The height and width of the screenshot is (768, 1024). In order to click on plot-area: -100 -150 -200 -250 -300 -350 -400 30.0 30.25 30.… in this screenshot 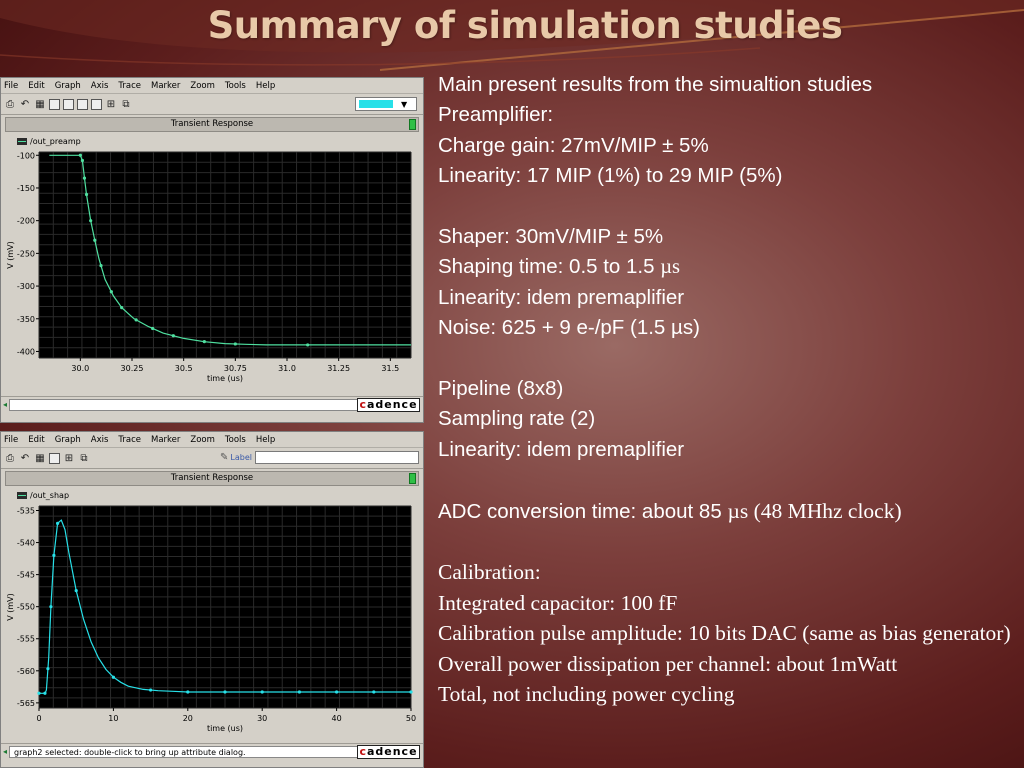, I will do `click(212, 272)`.